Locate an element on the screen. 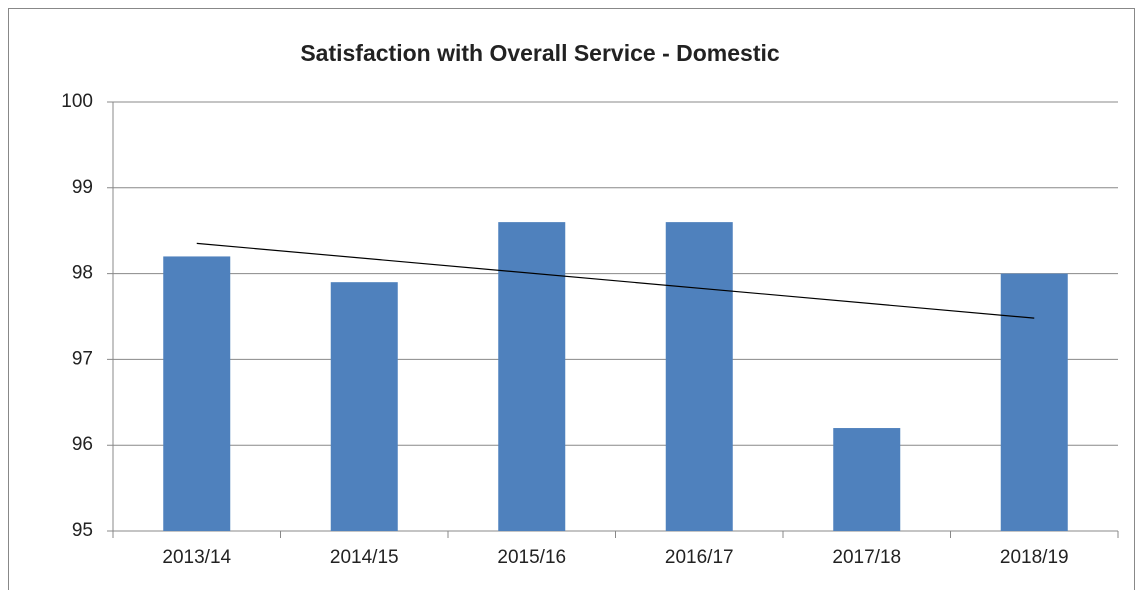  x-tick-label: 2015/16 is located at coordinates (531, 557).